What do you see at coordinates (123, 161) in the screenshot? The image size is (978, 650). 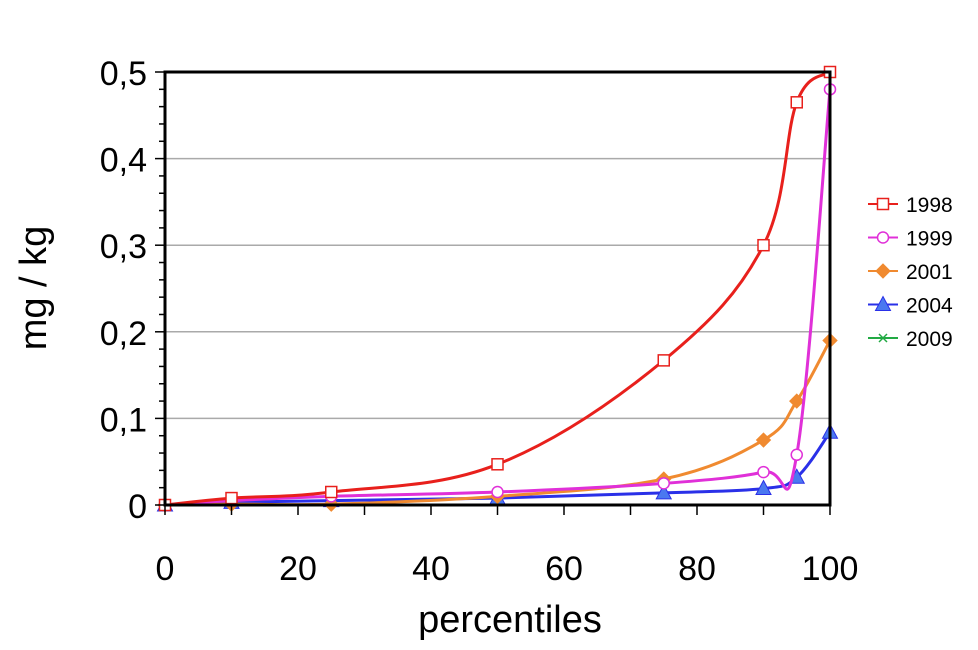 I see `y-tick-label: 0,4` at bounding box center [123, 161].